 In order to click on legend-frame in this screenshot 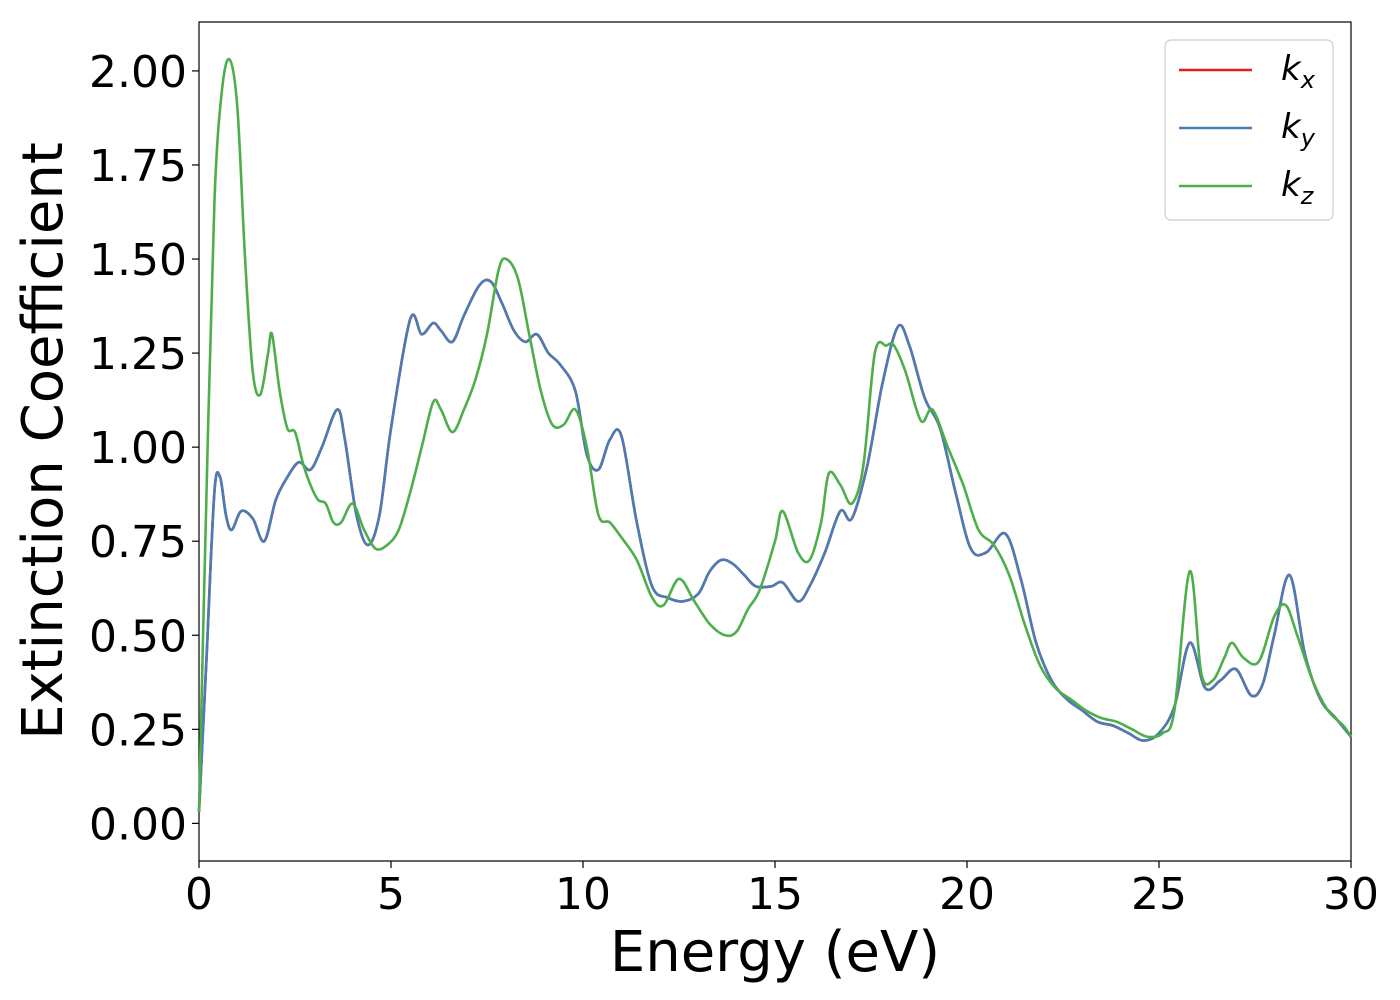, I will do `click(1249, 130)`.